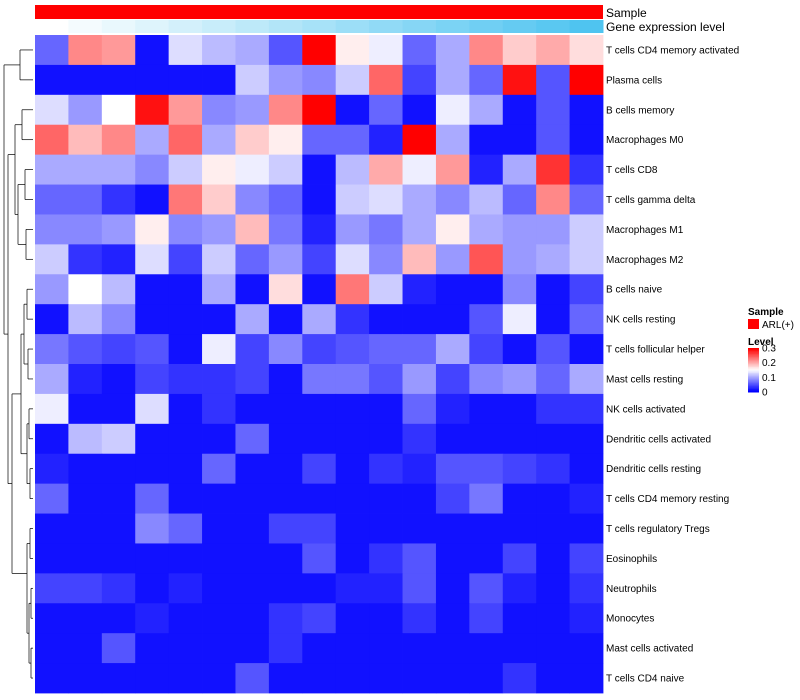  I want to click on row-label: Dendritic cells activated, so click(658, 439).